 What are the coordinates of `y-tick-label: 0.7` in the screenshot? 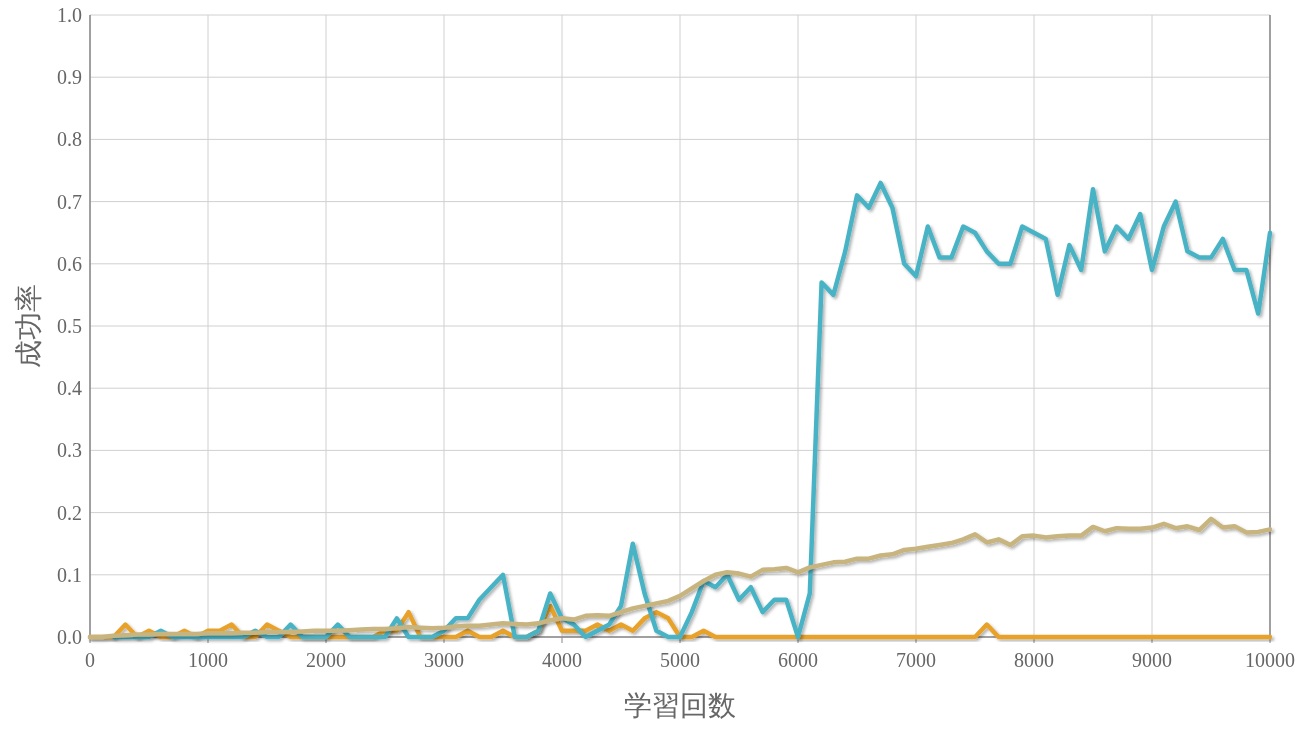 It's located at (69, 201).